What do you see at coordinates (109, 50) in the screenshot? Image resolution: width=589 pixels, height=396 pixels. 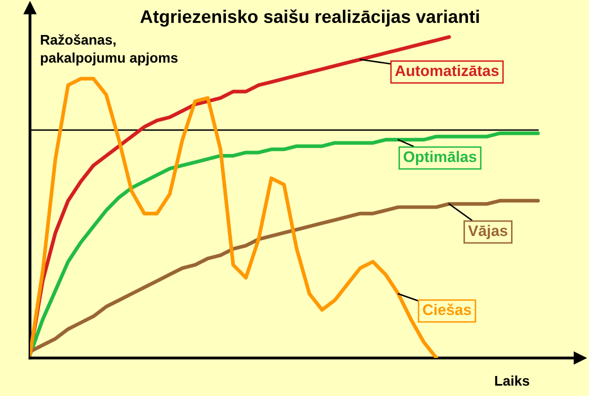 I see `y-axis-title: Ražošanas, pakalpojumu apjoms` at bounding box center [109, 50].